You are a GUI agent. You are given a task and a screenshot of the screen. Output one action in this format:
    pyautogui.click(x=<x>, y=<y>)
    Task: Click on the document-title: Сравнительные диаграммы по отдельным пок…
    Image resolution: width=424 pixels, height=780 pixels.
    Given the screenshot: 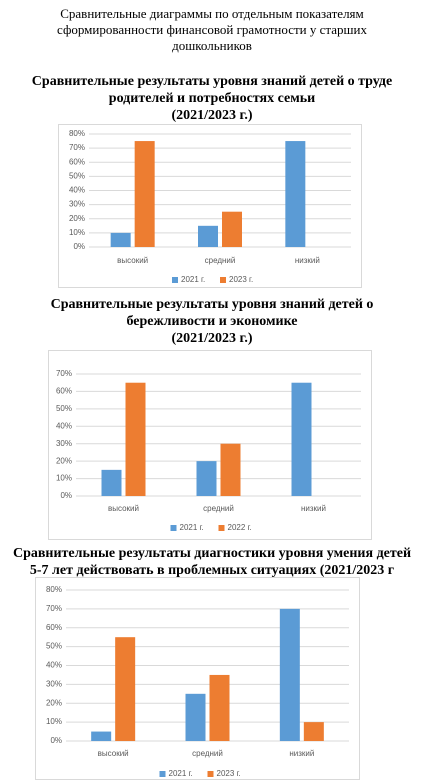 What is the action you would take?
    pyautogui.click(x=212, y=29)
    